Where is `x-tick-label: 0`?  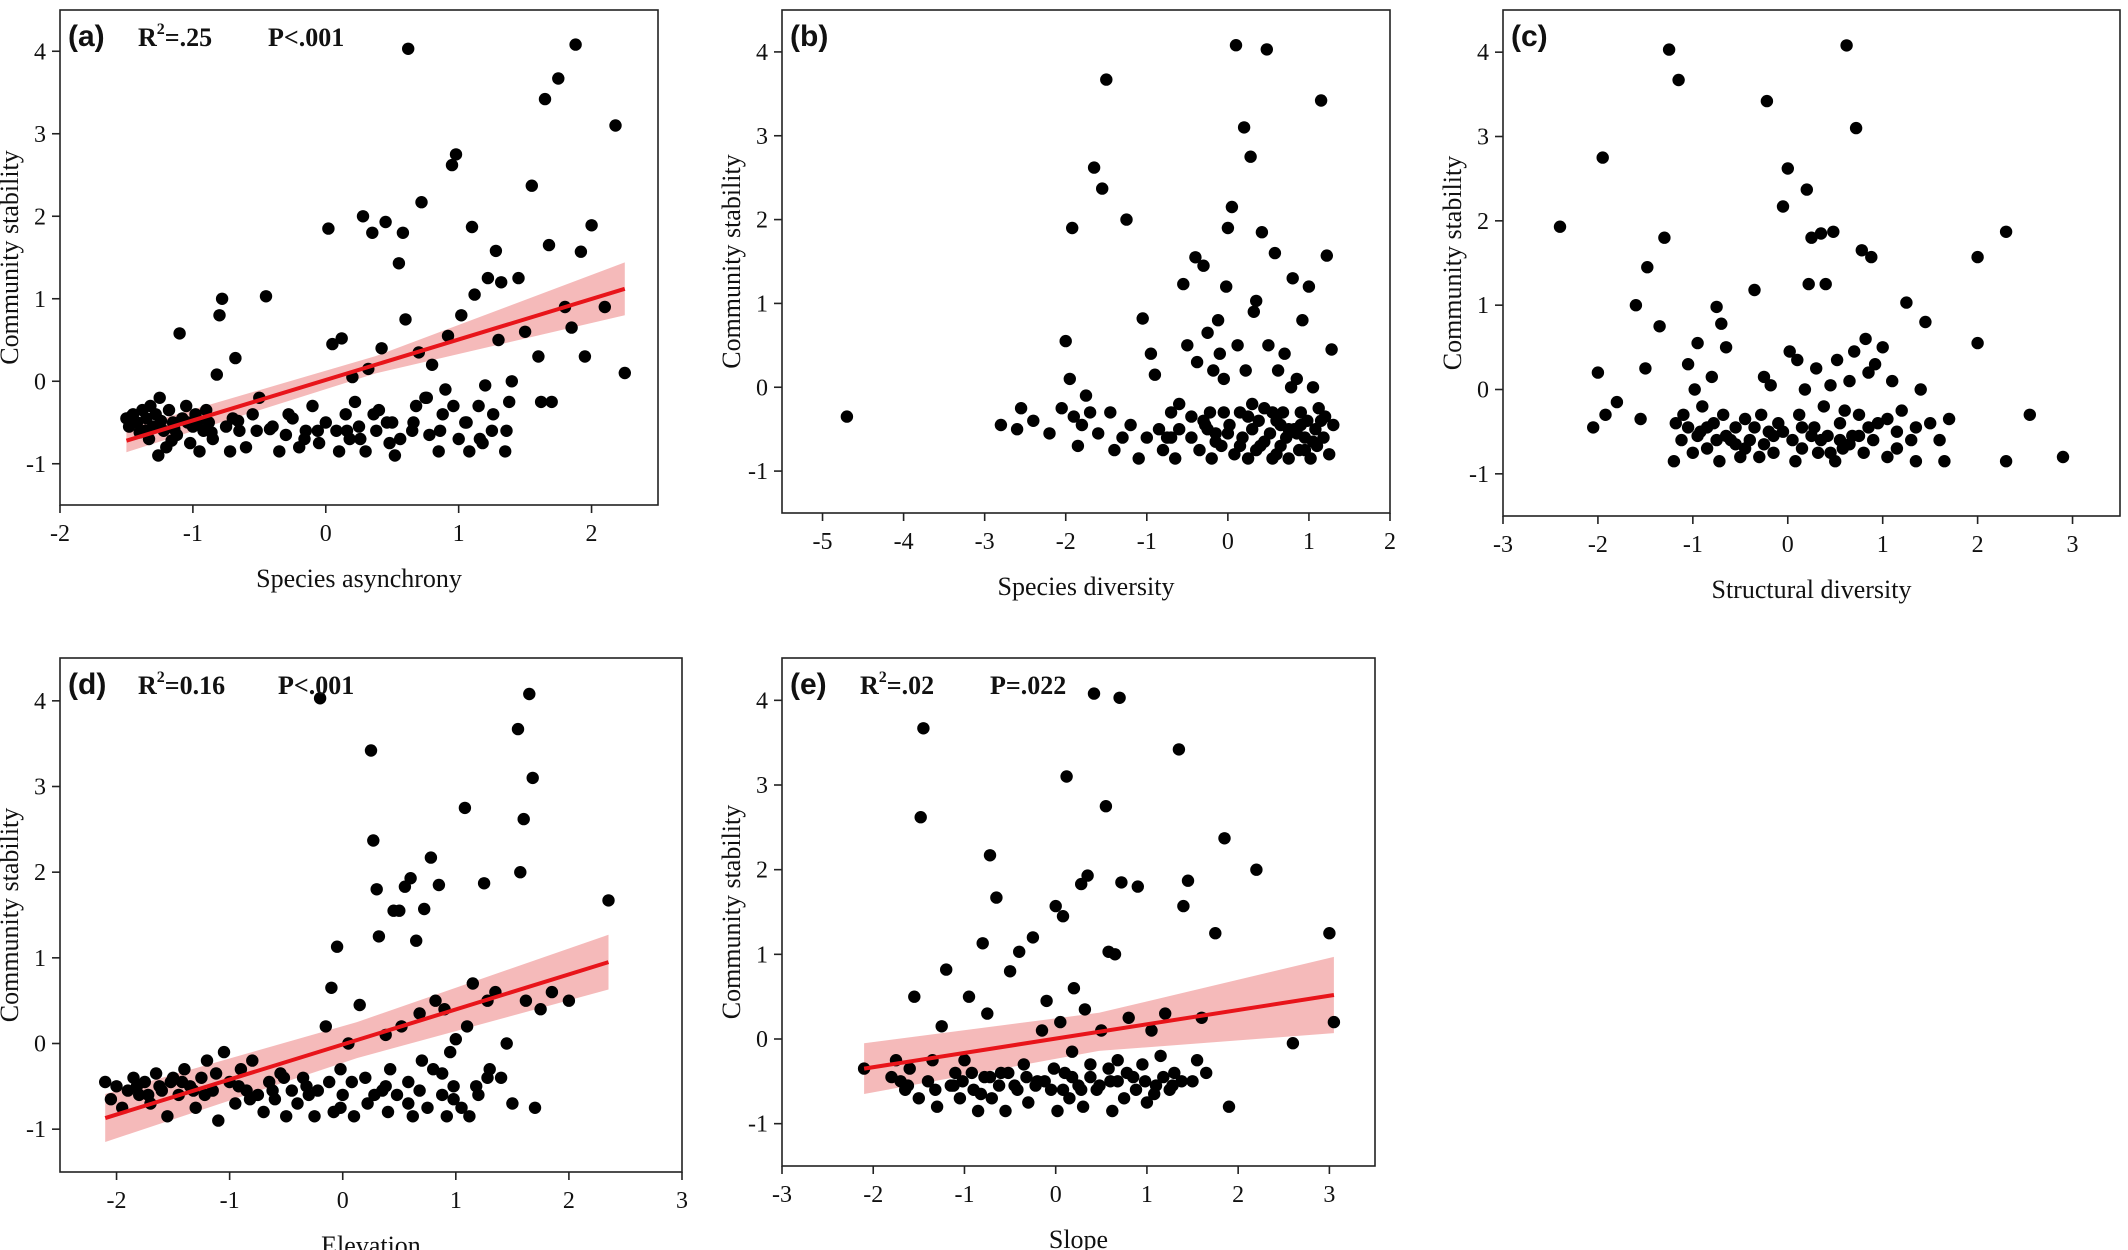
x-tick-label: 0 is located at coordinates (326, 534).